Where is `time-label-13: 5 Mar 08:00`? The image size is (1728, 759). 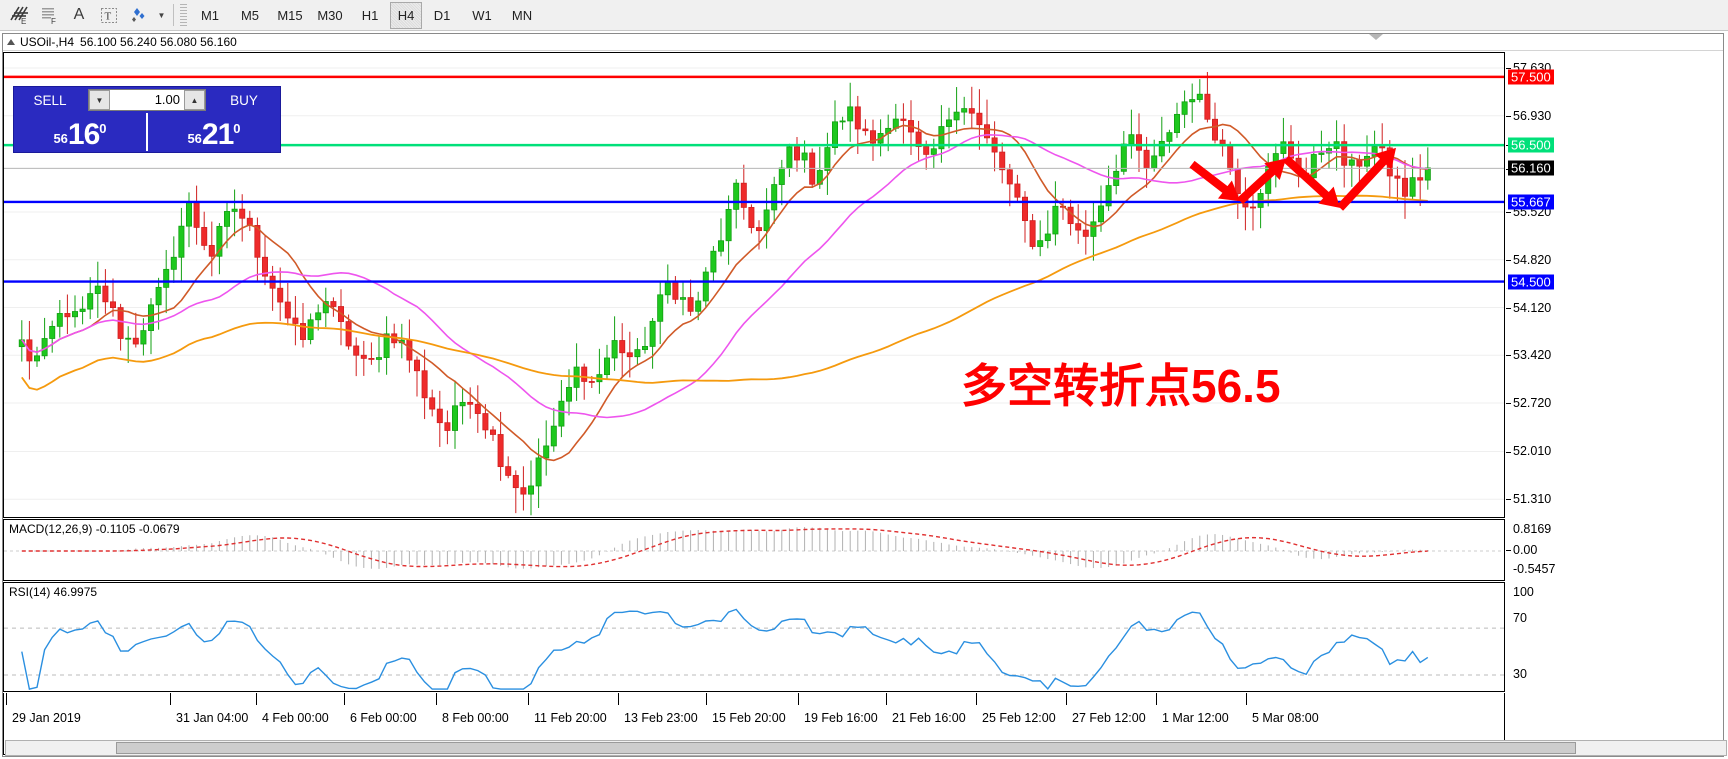
time-label-13: 5 Mar 08:00 is located at coordinates (1285, 718).